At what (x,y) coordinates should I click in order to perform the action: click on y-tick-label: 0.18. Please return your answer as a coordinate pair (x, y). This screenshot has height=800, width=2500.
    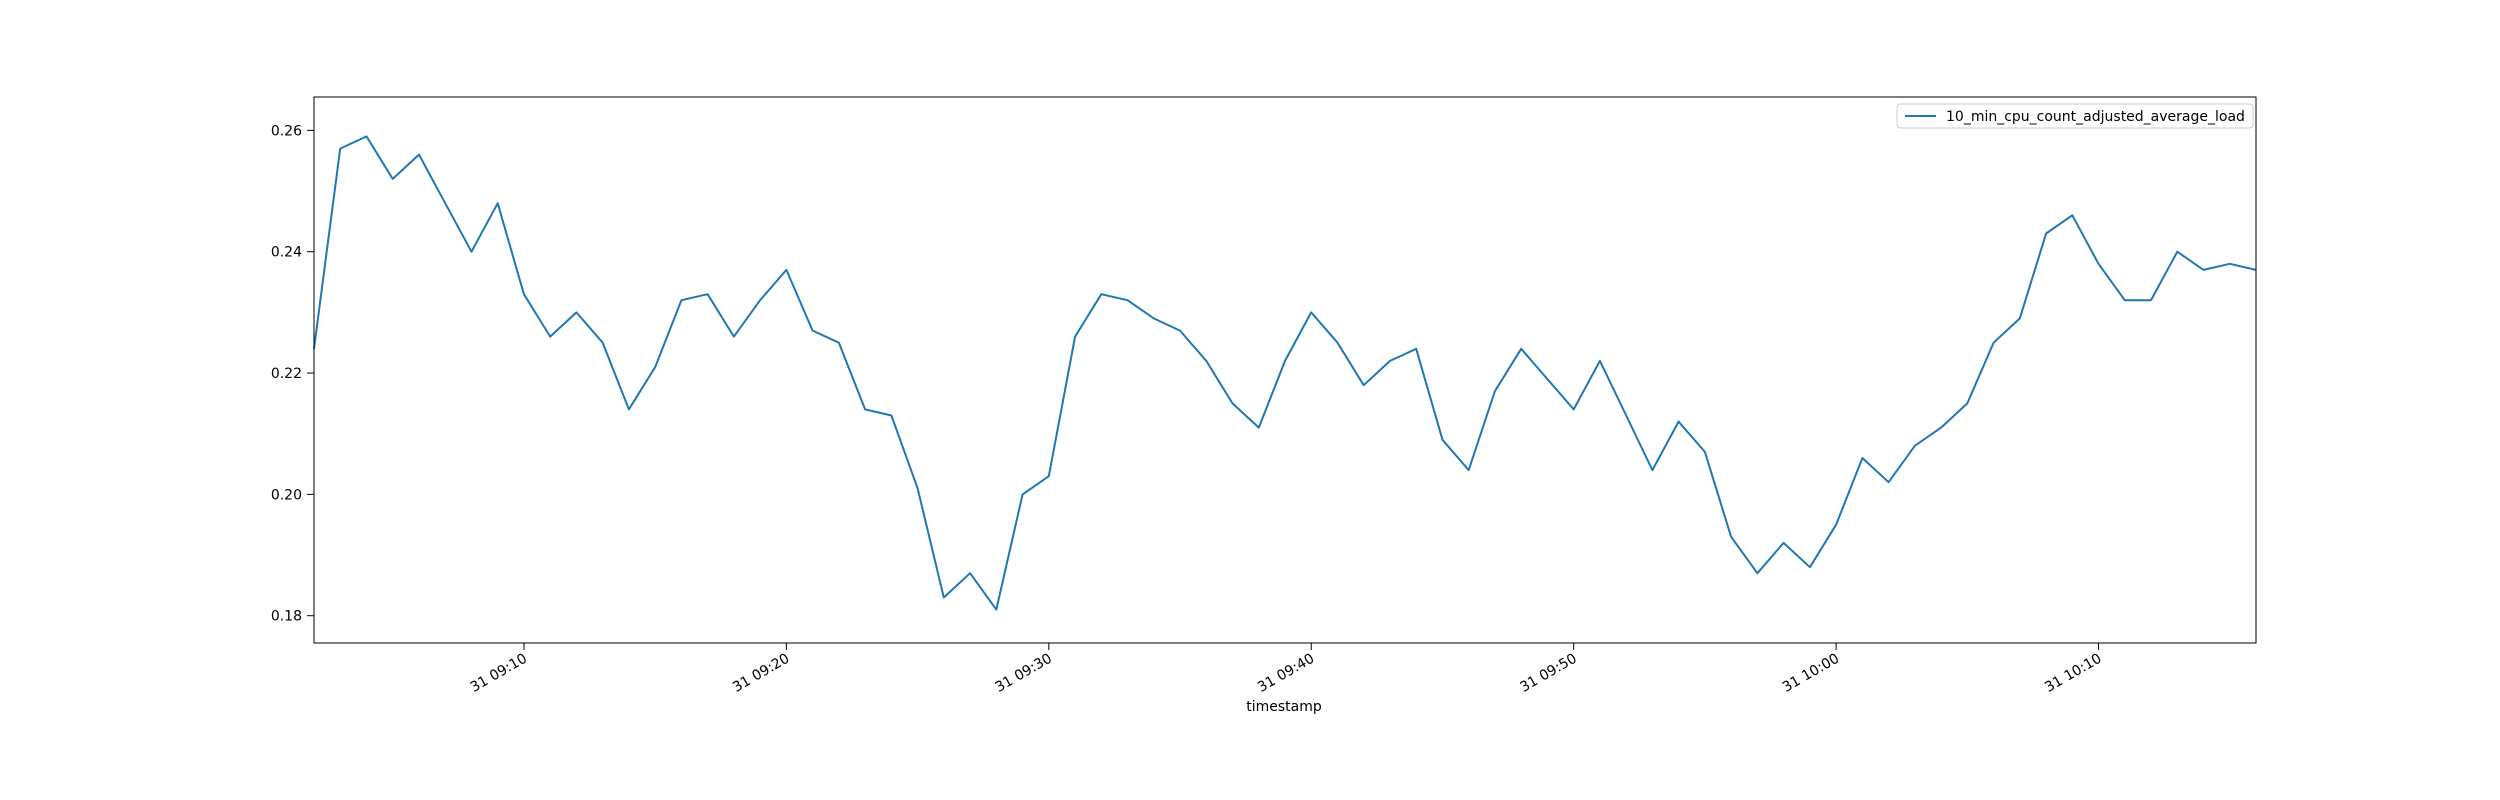
    Looking at the image, I should click on (286, 617).